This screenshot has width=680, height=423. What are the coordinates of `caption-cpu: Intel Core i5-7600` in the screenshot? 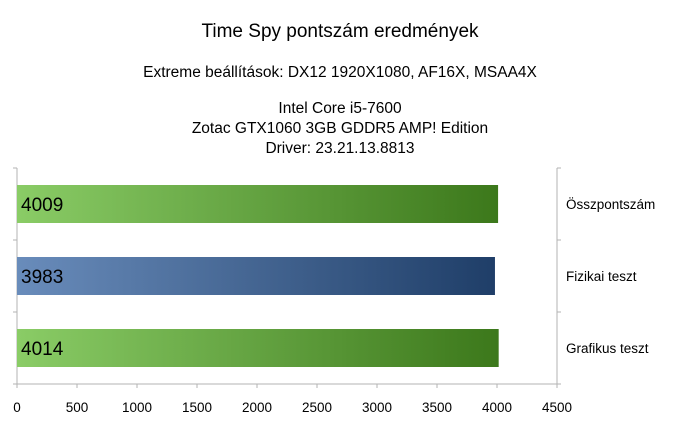 It's located at (340, 108).